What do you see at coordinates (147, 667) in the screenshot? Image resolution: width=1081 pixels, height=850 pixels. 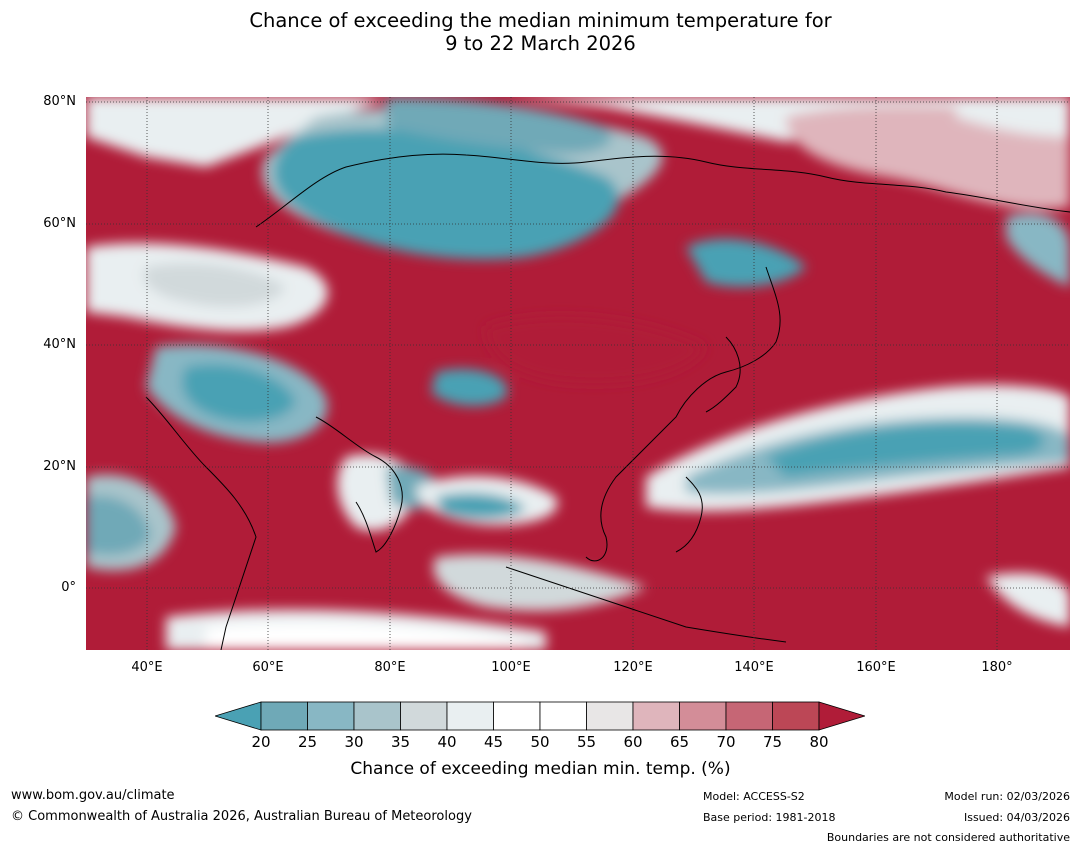 I see `lon-label-40e: 40°E` at bounding box center [147, 667].